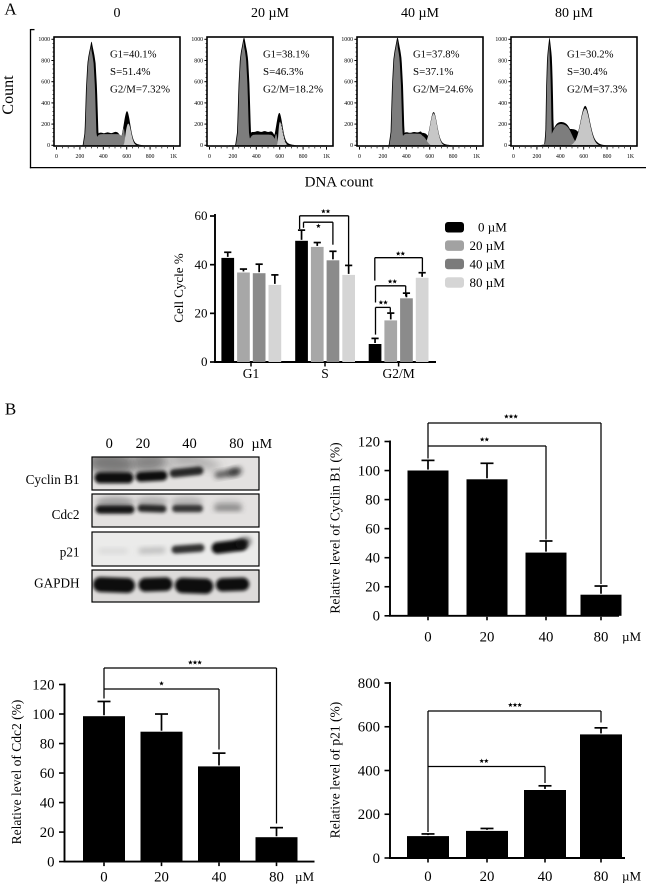  Describe the element at coordinates (70, 551) in the screenshot. I see `svg-text: p21` at that location.